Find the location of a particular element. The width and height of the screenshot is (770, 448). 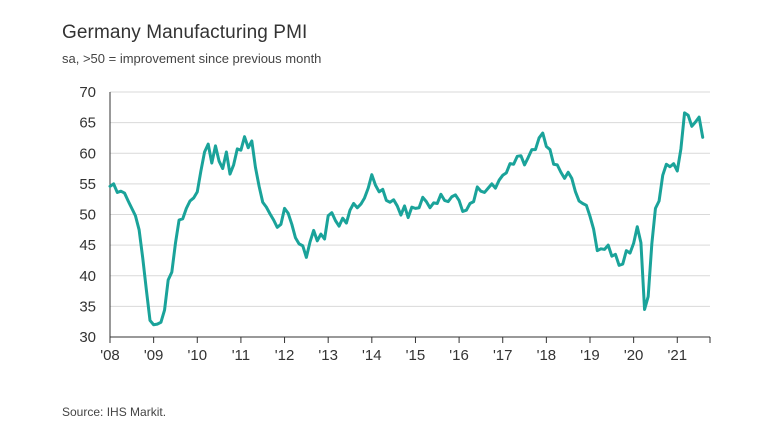

x-tick-label-2015: '15 is located at coordinates (416, 355).